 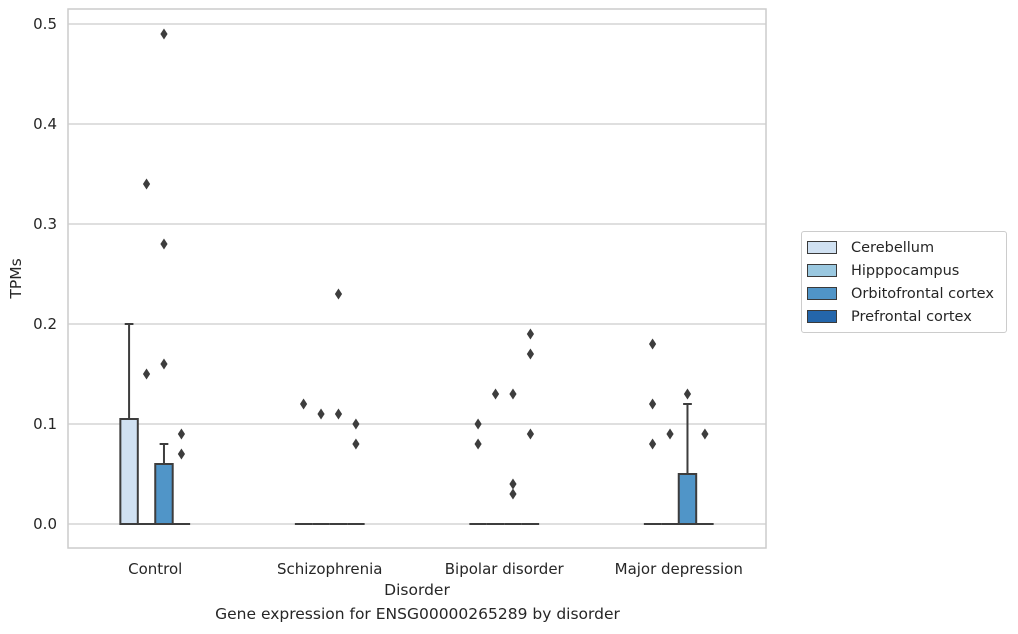 What do you see at coordinates (329, 569) in the screenshot?
I see `x-tick-label: Schizophrenia` at bounding box center [329, 569].